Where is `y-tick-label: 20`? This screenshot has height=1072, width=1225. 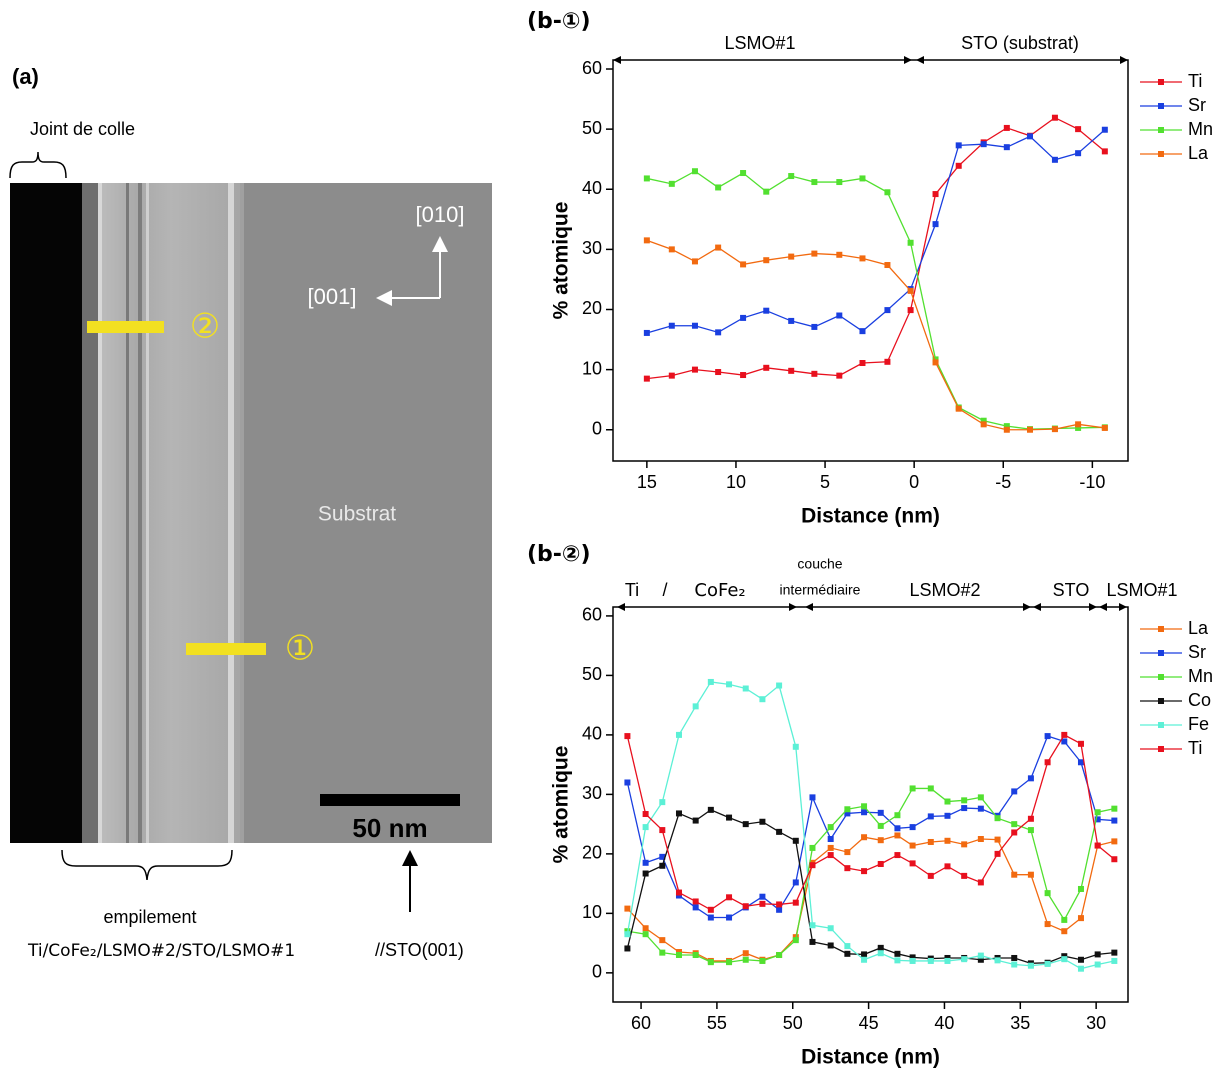
y-tick-label: 20 is located at coordinates (592, 853).